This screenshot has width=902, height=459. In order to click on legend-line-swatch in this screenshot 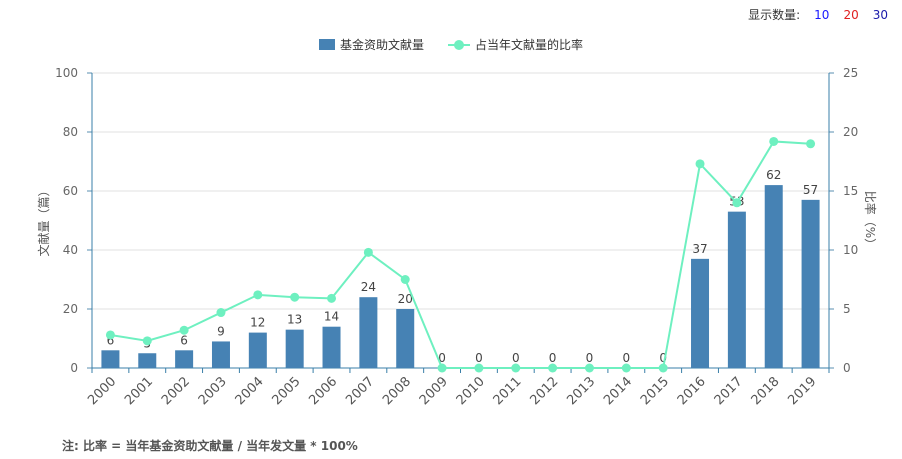, I will do `click(459, 45)`.